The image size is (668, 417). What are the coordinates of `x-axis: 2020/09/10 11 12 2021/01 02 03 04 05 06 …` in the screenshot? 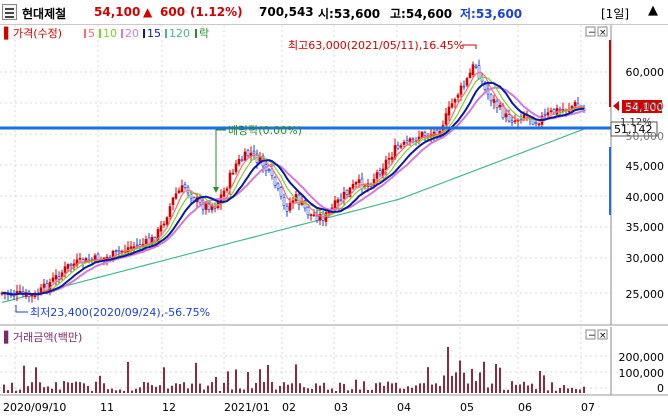 It's located at (299, 407).